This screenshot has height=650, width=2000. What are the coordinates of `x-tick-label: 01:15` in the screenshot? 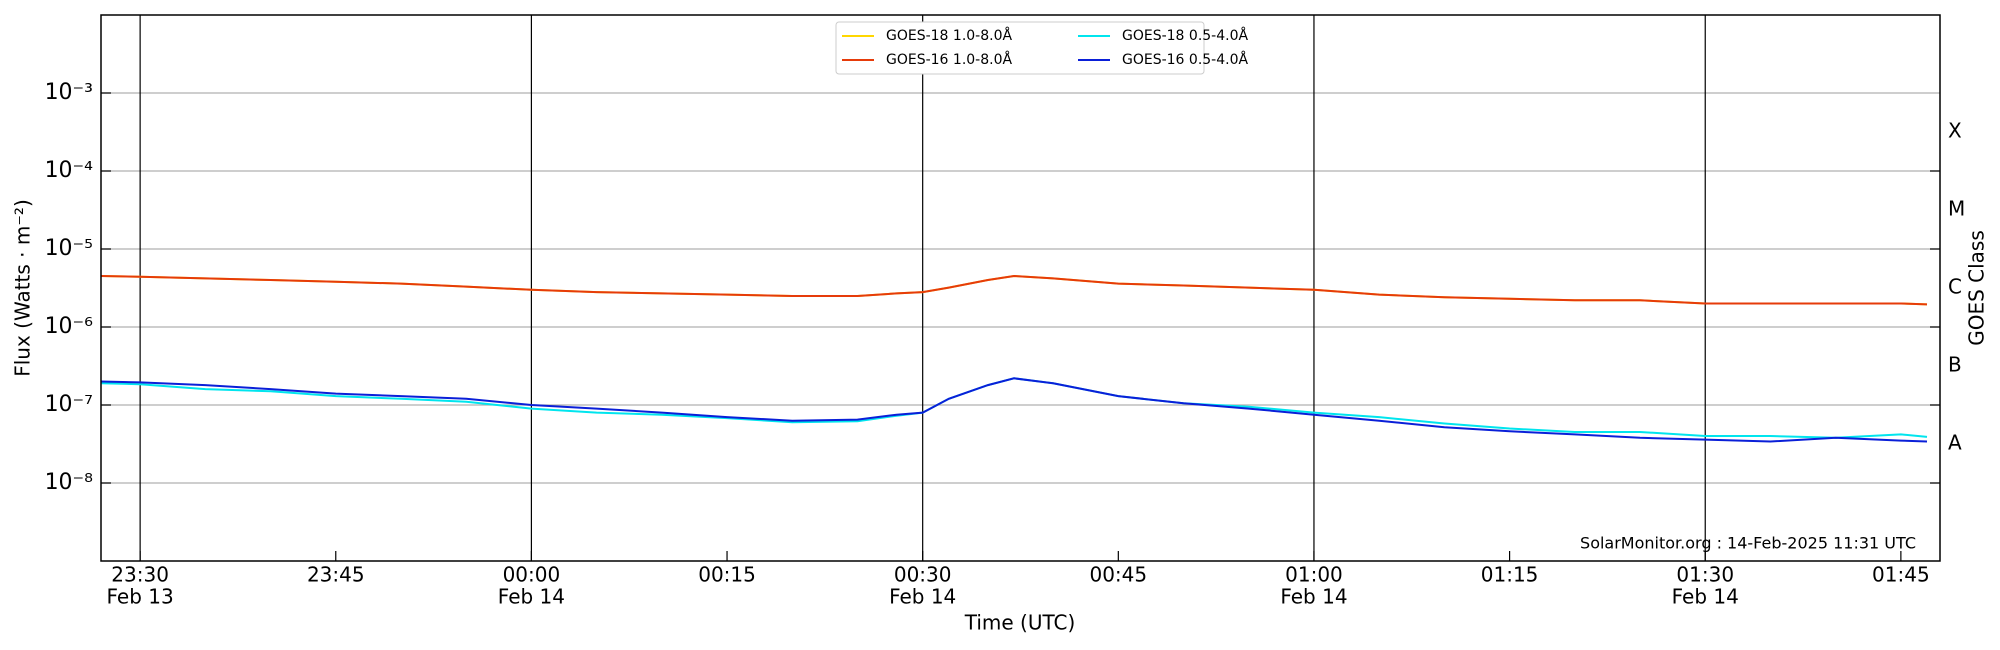 It's located at (1510, 575).